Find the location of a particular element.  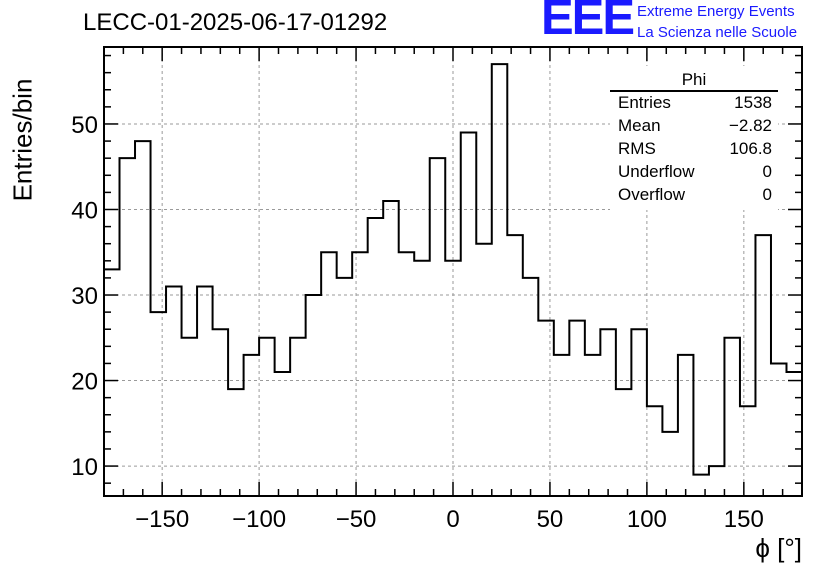

stats-label: Underflow is located at coordinates (656, 171).